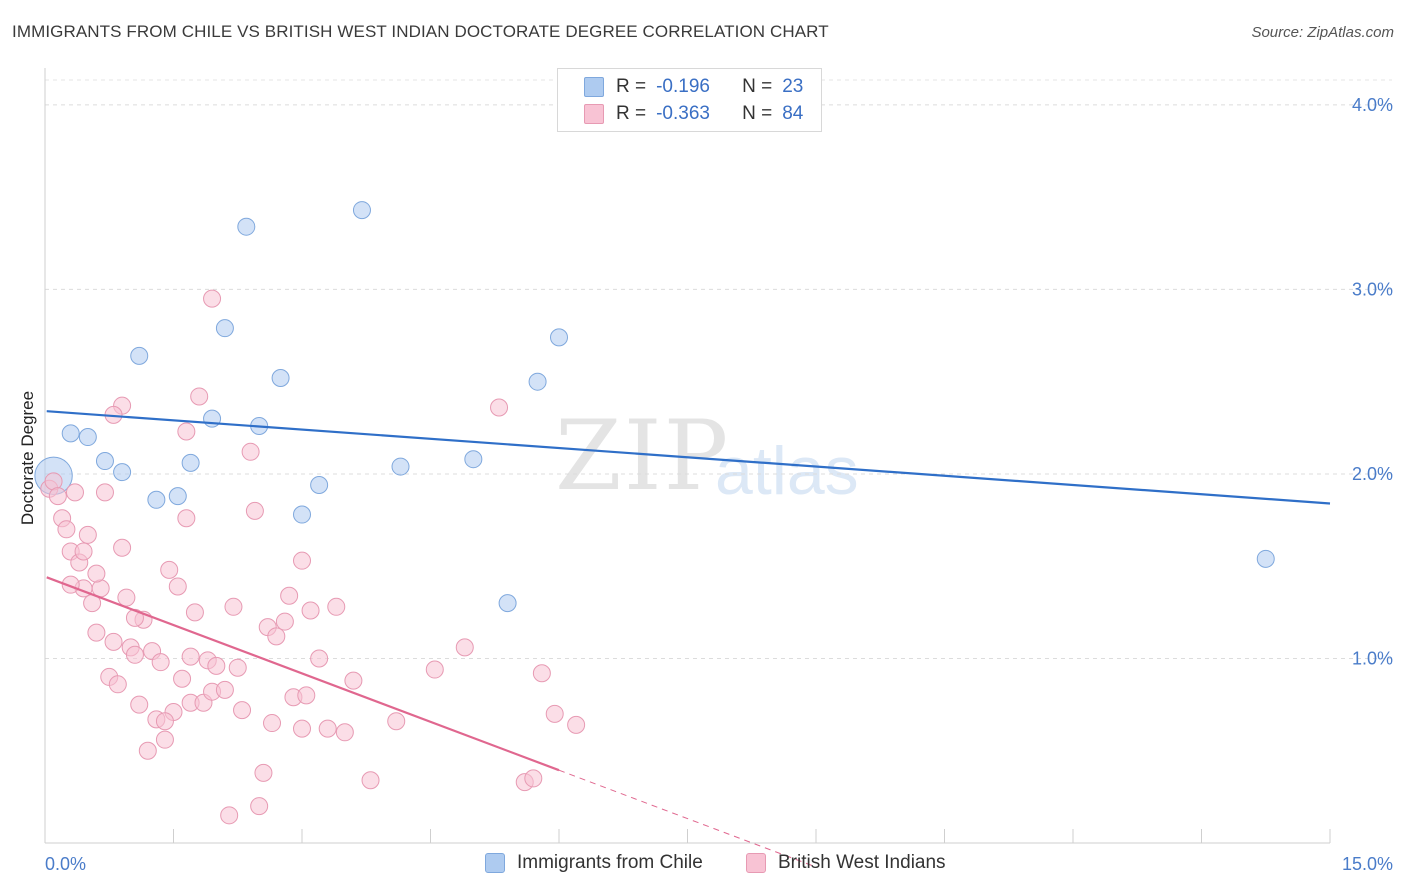 This screenshot has height=892, width=1406. Describe the element at coordinates (862, 862) in the screenshot. I see `series-label-bwi: British West Indians` at that location.